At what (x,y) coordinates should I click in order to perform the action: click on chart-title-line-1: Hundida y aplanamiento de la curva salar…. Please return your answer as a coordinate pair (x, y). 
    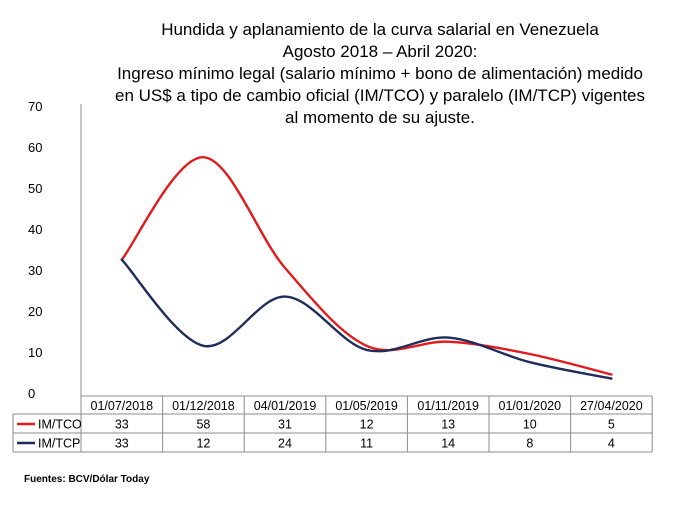
    Looking at the image, I should click on (380, 29).